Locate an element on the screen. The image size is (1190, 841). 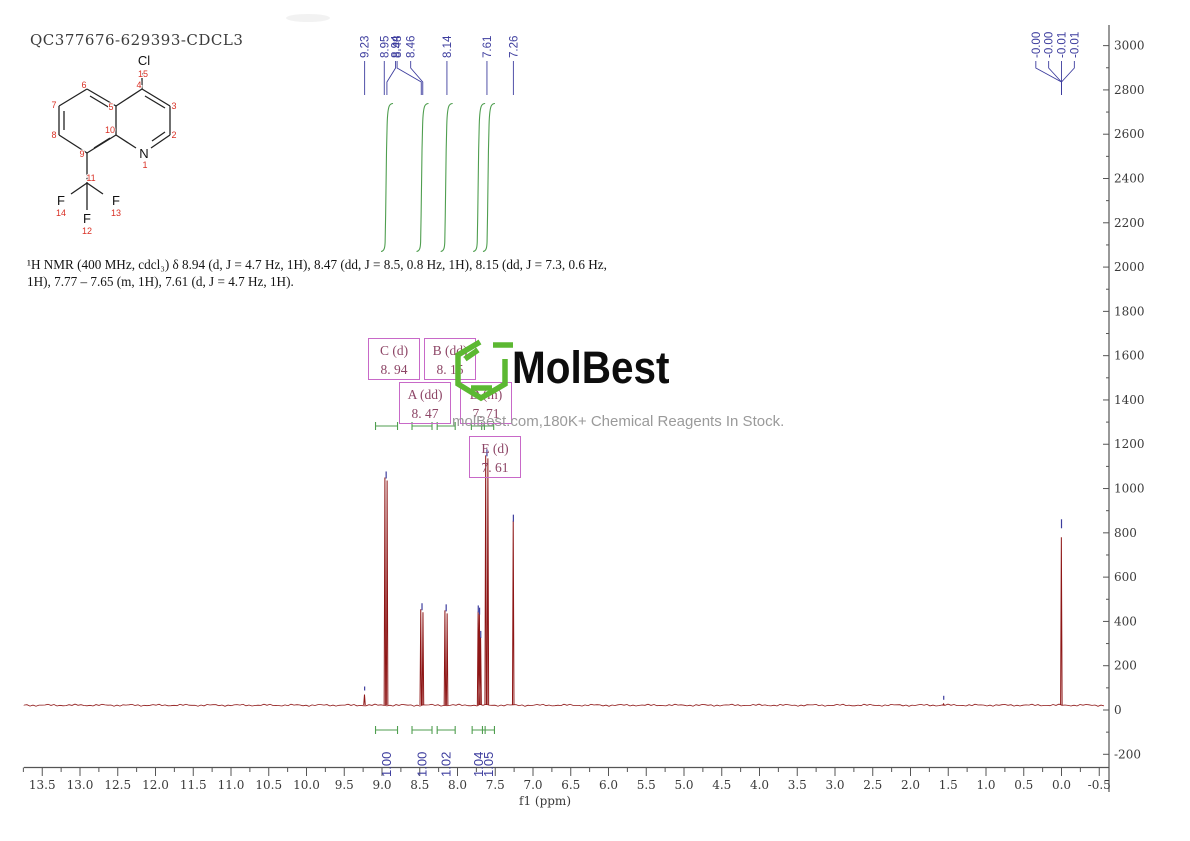
x-tick-label: 3.0 is located at coordinates (834, 785).